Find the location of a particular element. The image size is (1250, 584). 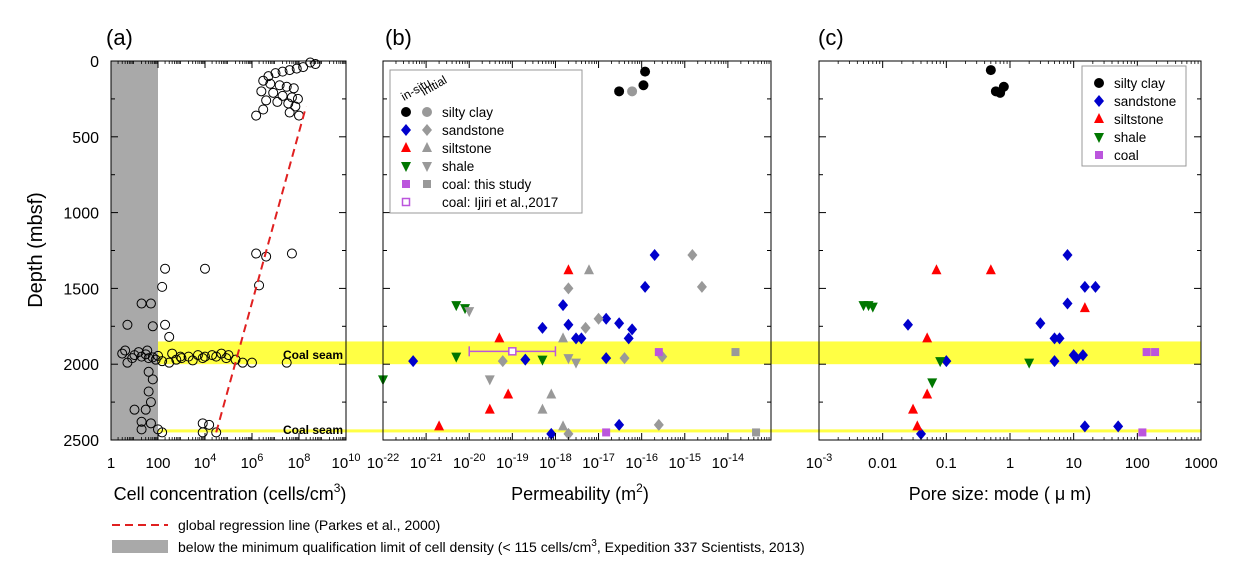

x-tick-label: 1000 is located at coordinates (1200, 463).